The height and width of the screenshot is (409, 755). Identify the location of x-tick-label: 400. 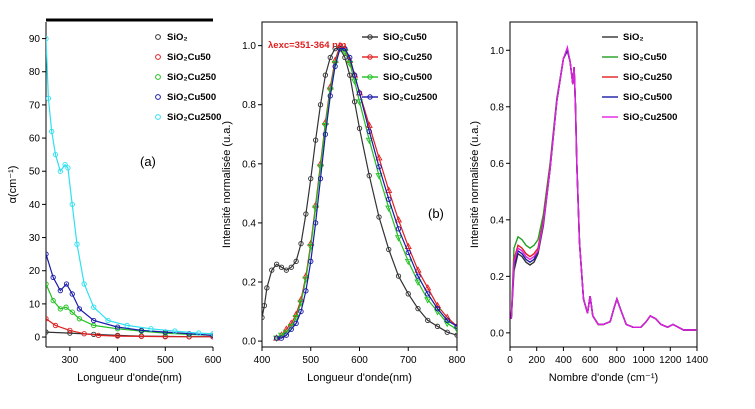
(262, 360).